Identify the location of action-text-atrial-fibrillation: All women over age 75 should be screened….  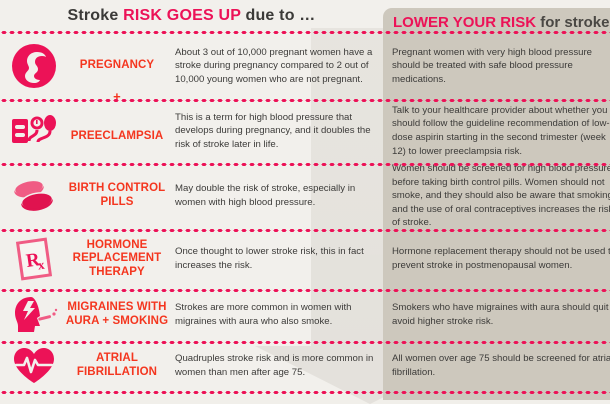
(501, 365).